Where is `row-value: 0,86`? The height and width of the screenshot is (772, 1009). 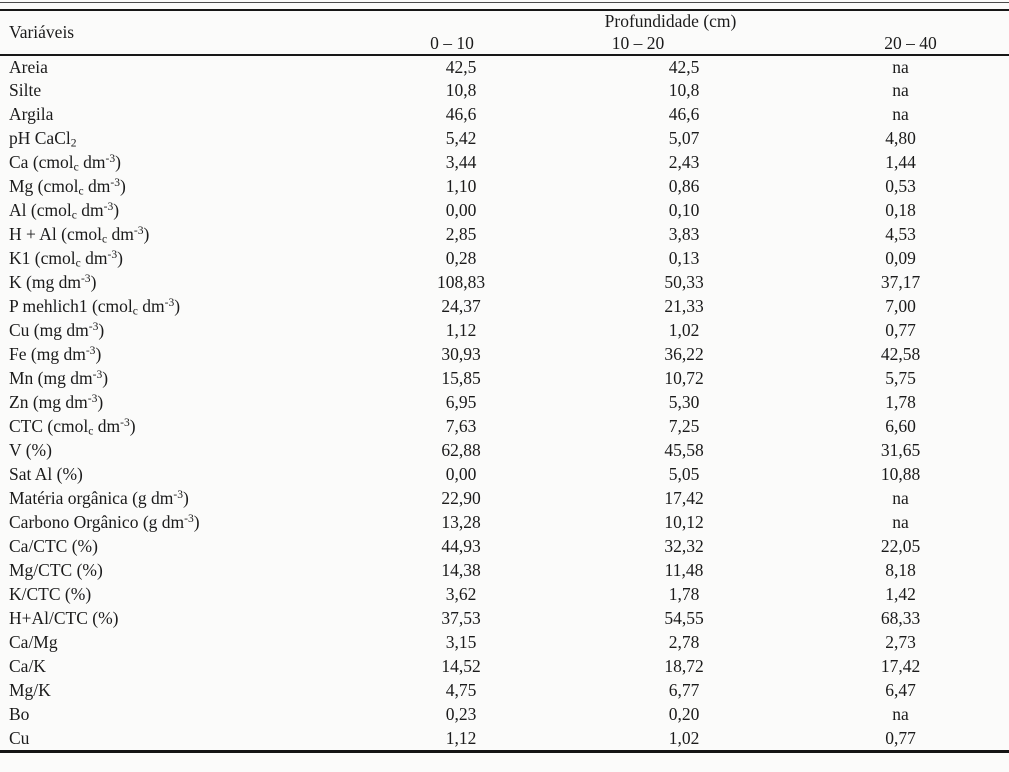
row-value: 0,86 is located at coordinates (684, 186).